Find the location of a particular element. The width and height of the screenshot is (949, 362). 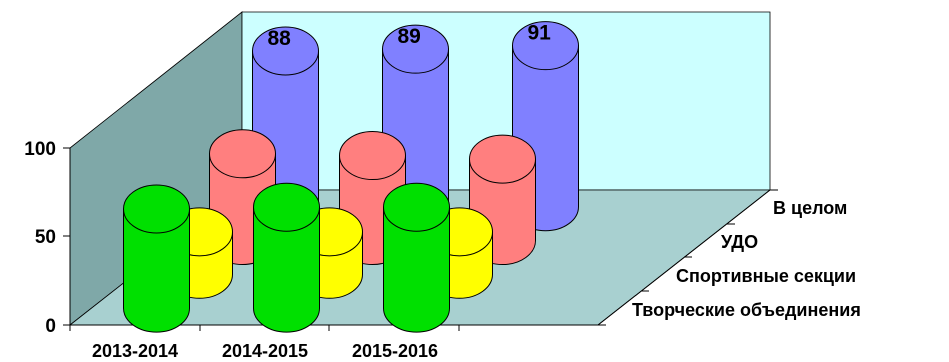

data-label: 89 is located at coordinates (409, 36).